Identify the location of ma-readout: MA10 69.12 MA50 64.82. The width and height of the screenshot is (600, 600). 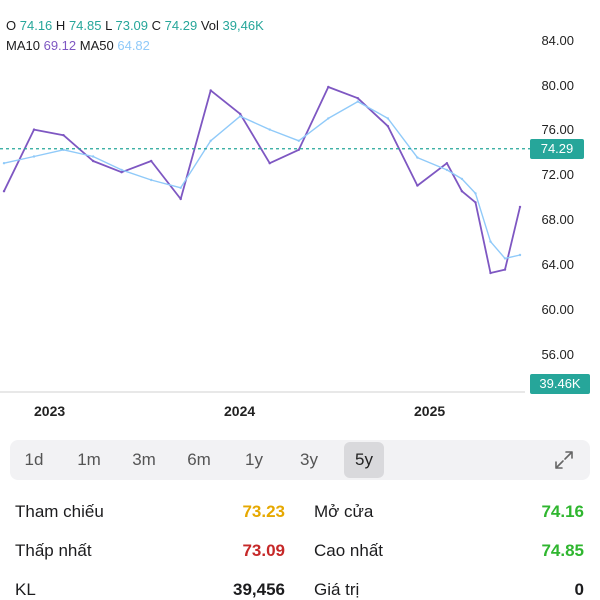
(78, 45).